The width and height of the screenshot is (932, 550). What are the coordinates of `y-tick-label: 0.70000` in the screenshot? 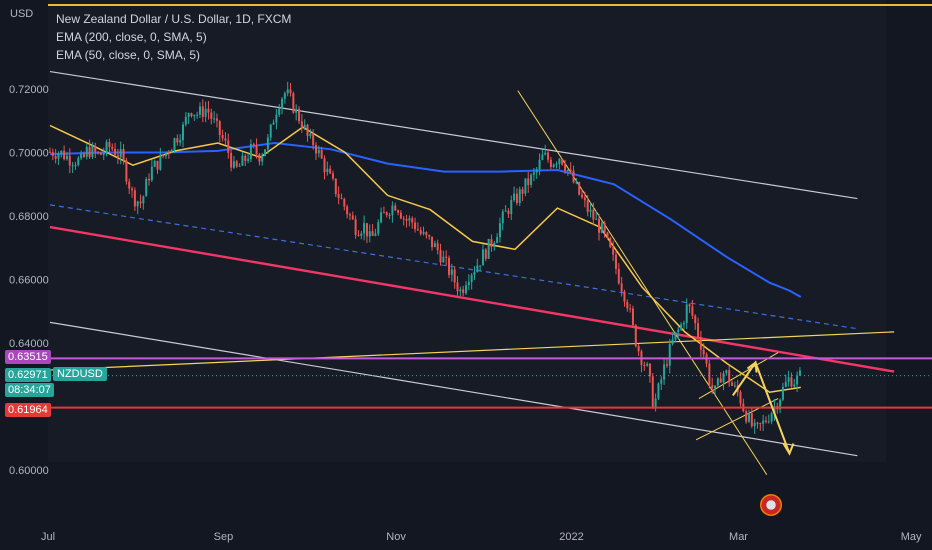 It's located at (29, 154).